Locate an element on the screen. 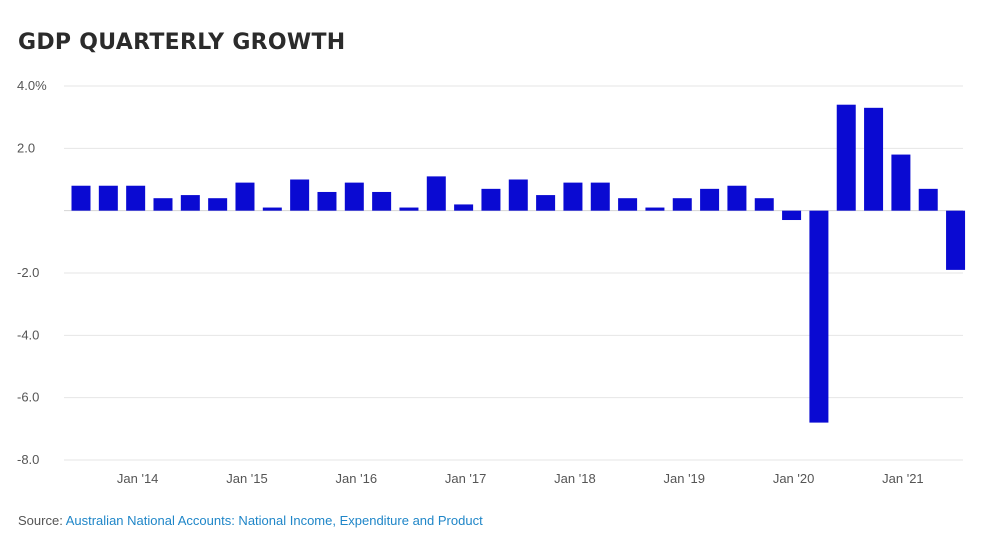 The height and width of the screenshot is (558, 986). x-tick-label: Jan '16 is located at coordinates (357, 478).